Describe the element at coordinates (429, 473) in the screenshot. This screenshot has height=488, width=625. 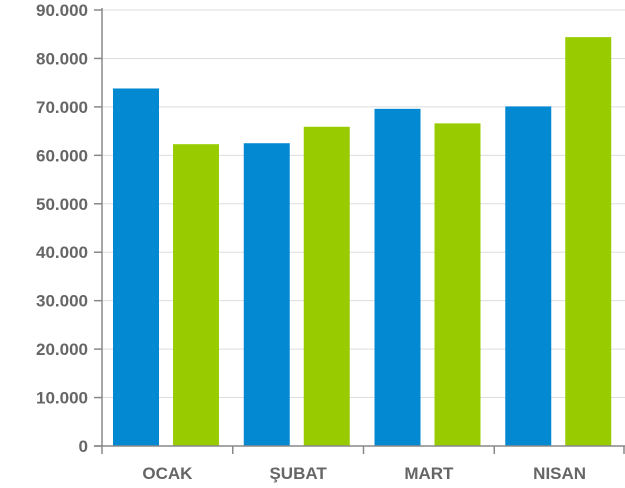
I see `x-category-label: MART` at that location.